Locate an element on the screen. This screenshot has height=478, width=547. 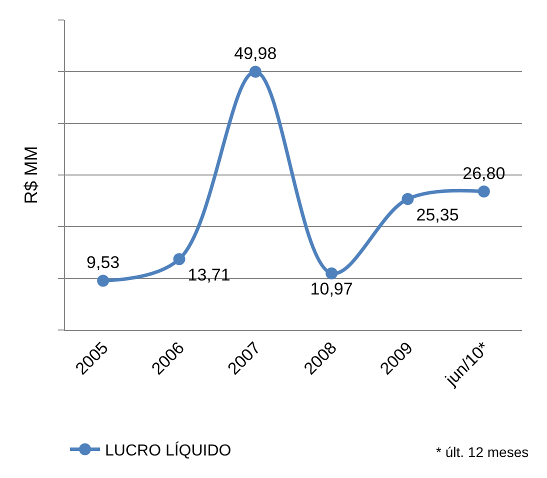
data-label: 25,35 is located at coordinates (437, 214).